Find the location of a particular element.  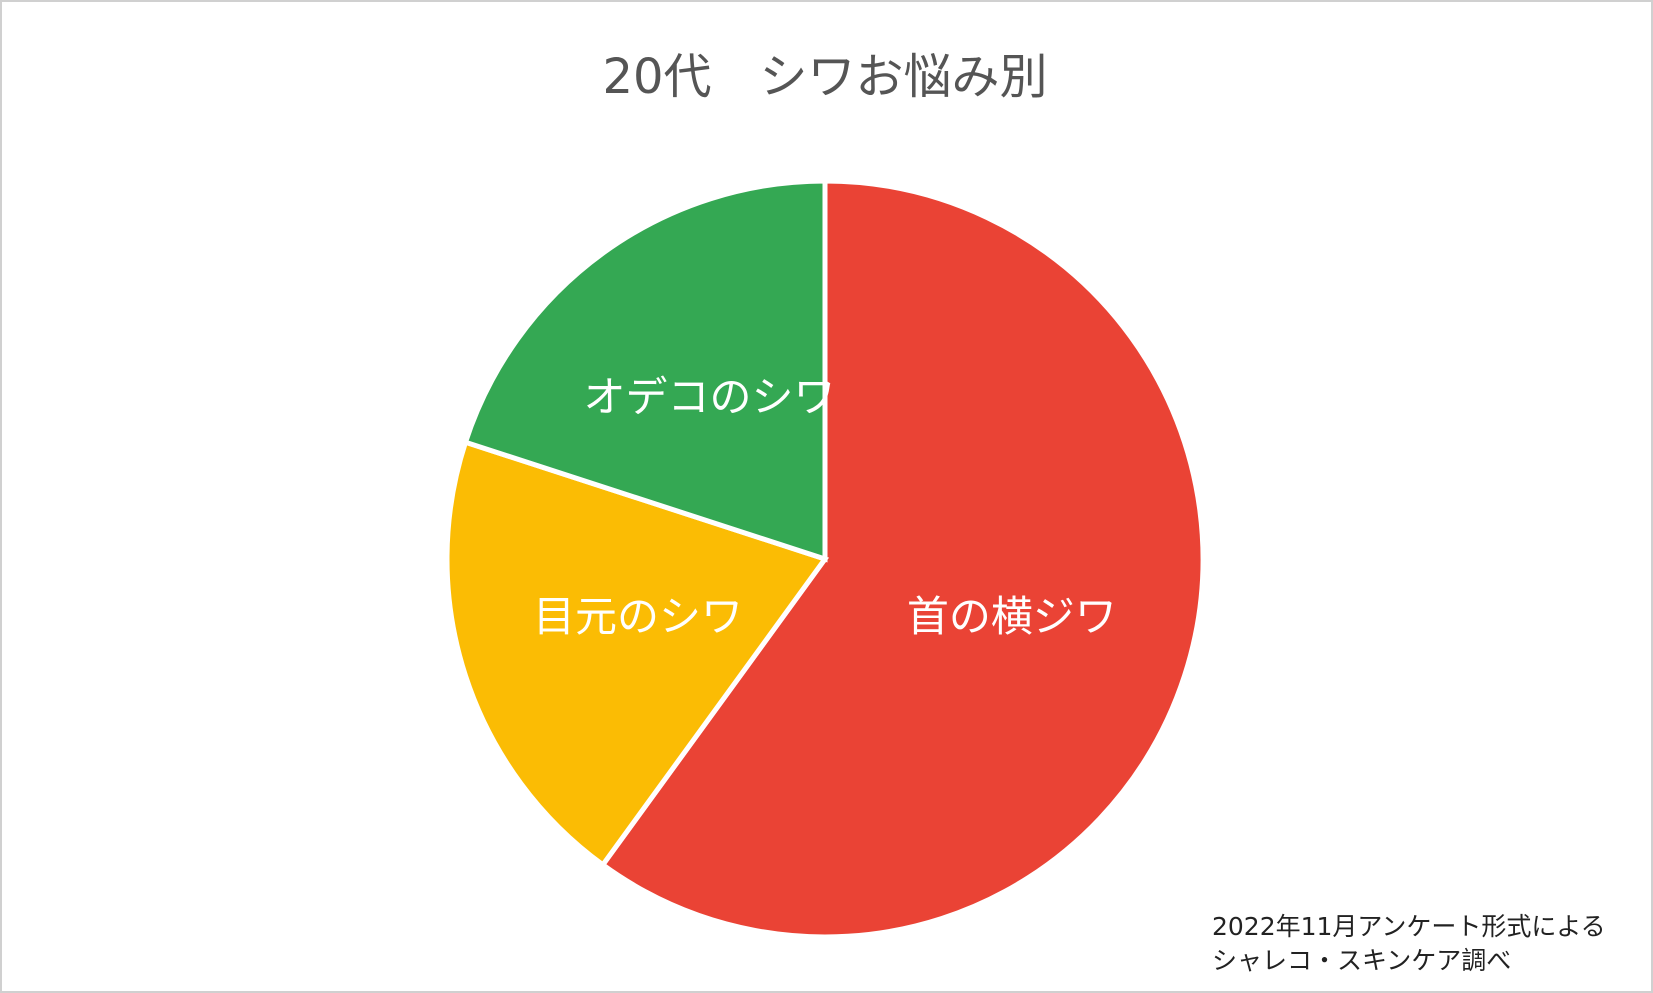

chart-title: 20代 シワお悩み別 is located at coordinates (824, 77).